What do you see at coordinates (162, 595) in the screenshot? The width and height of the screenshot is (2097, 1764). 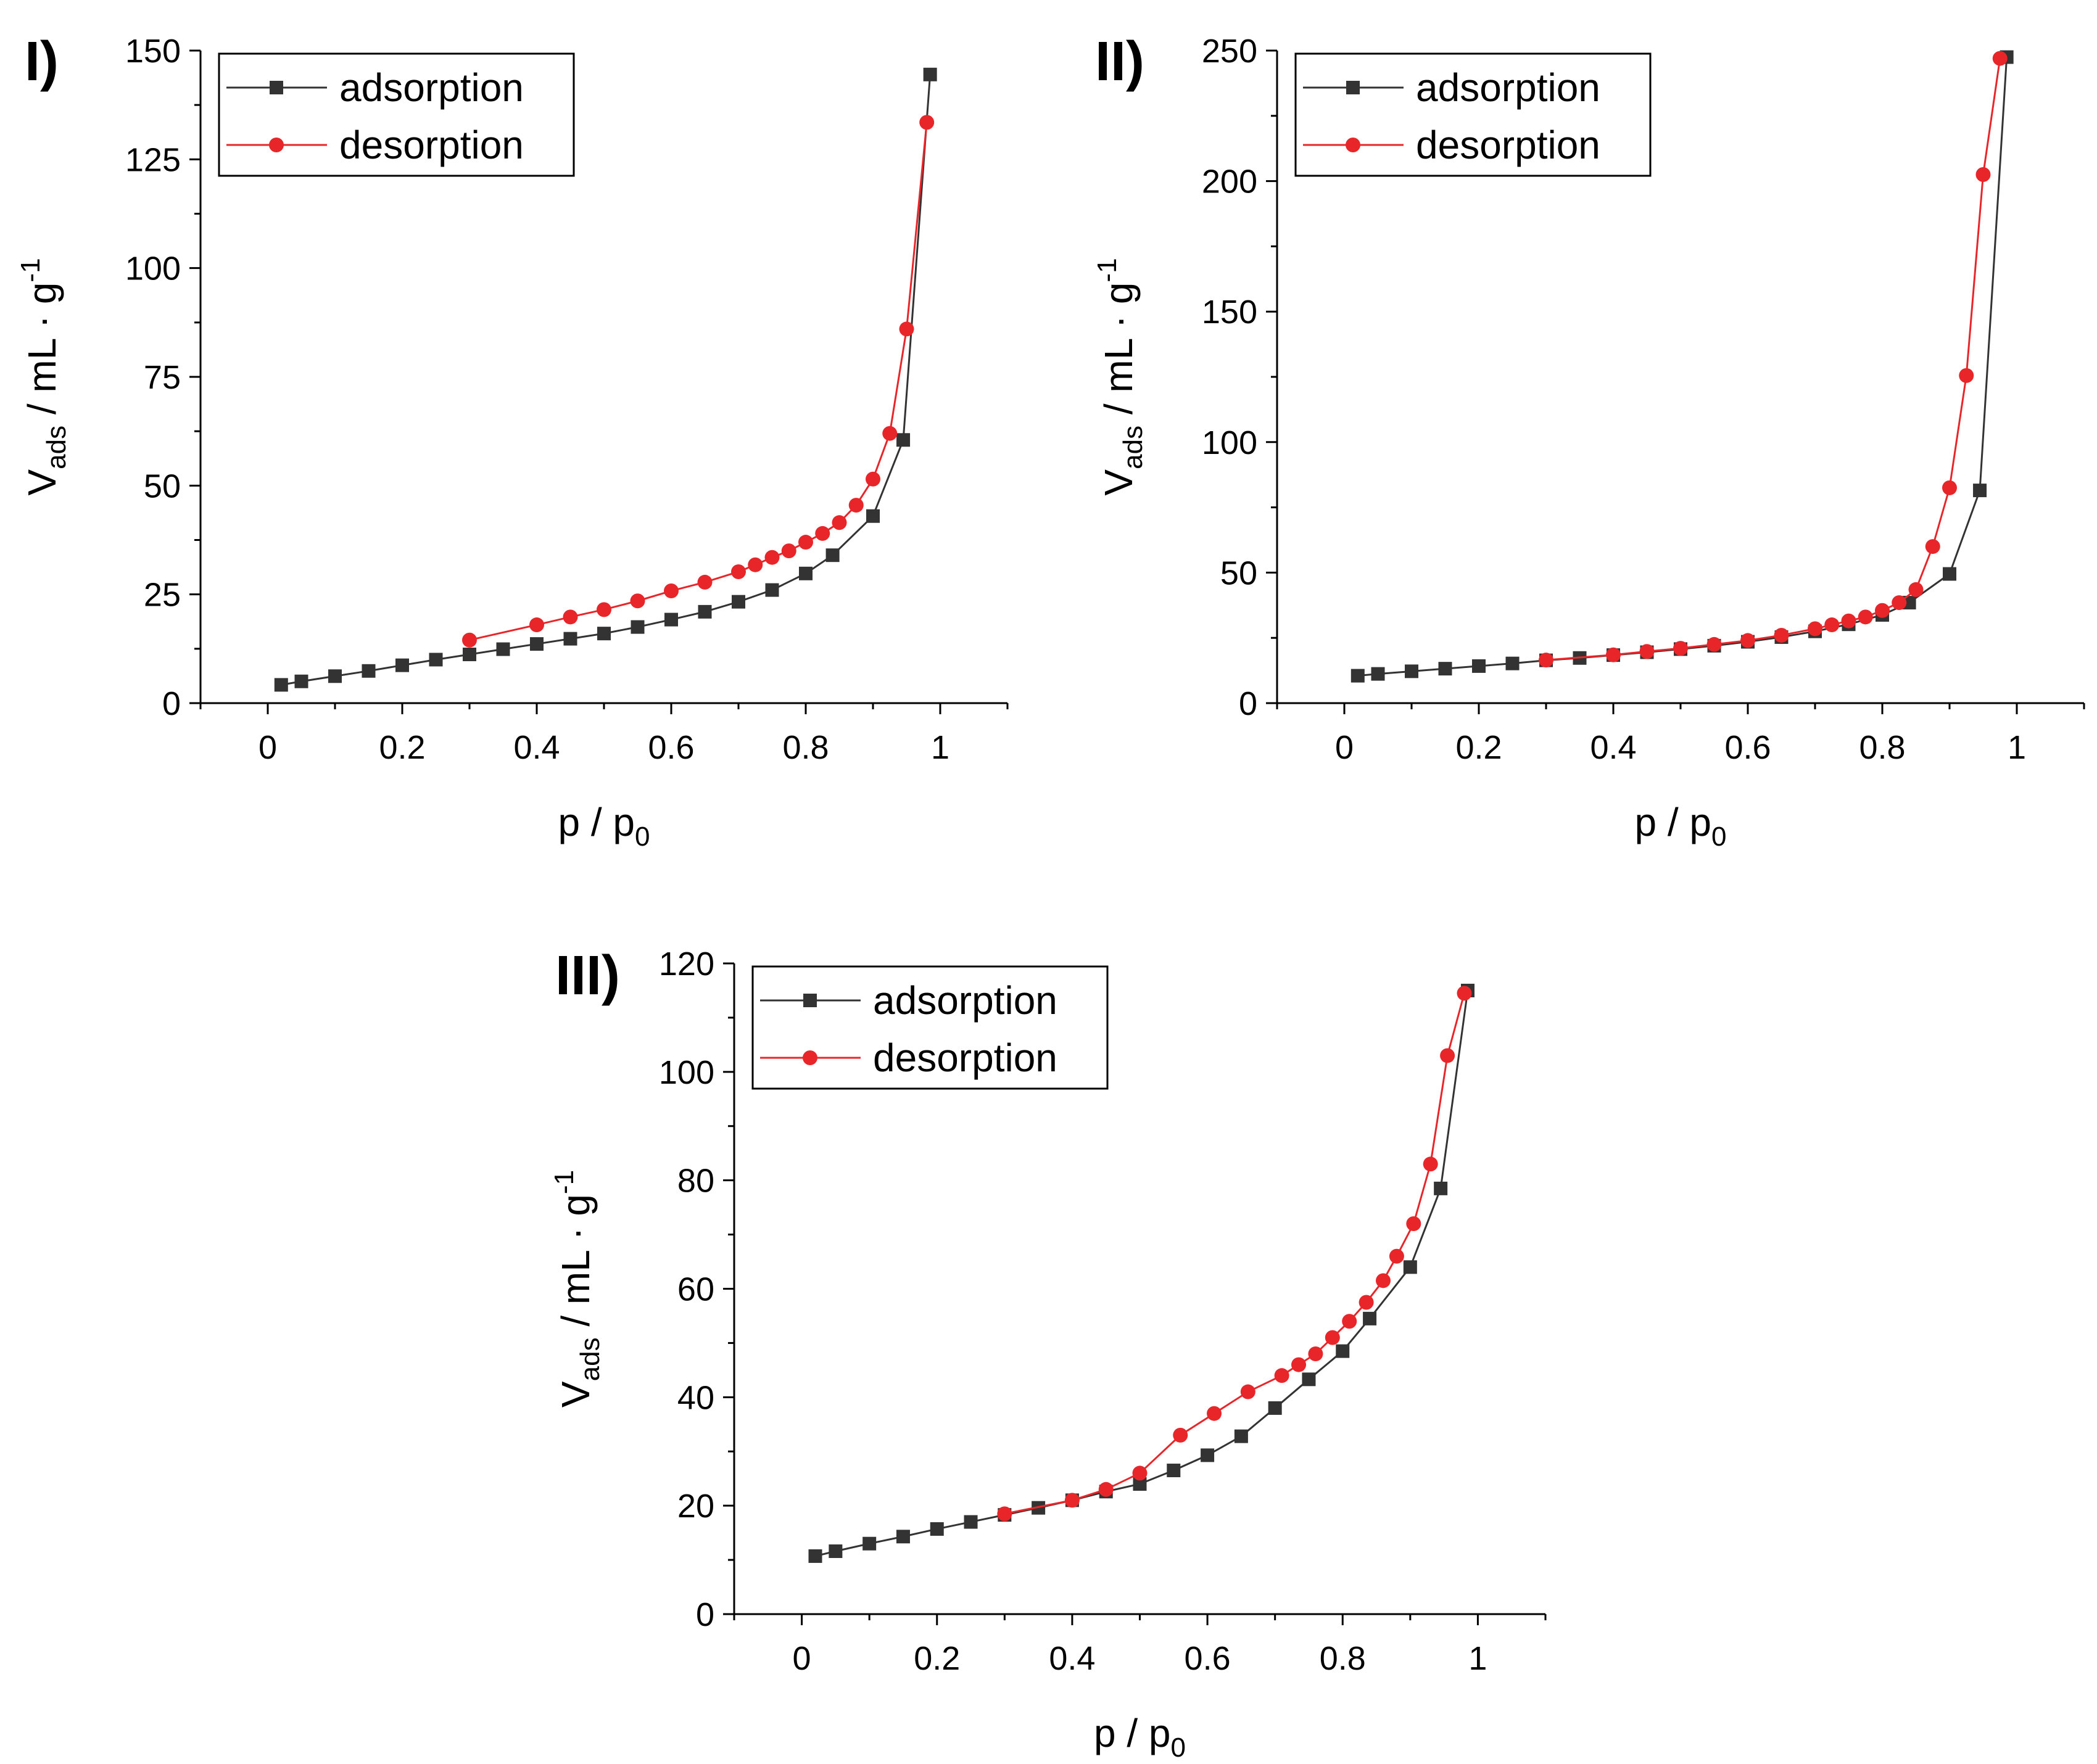 I see `y-tick-label: 25` at bounding box center [162, 595].